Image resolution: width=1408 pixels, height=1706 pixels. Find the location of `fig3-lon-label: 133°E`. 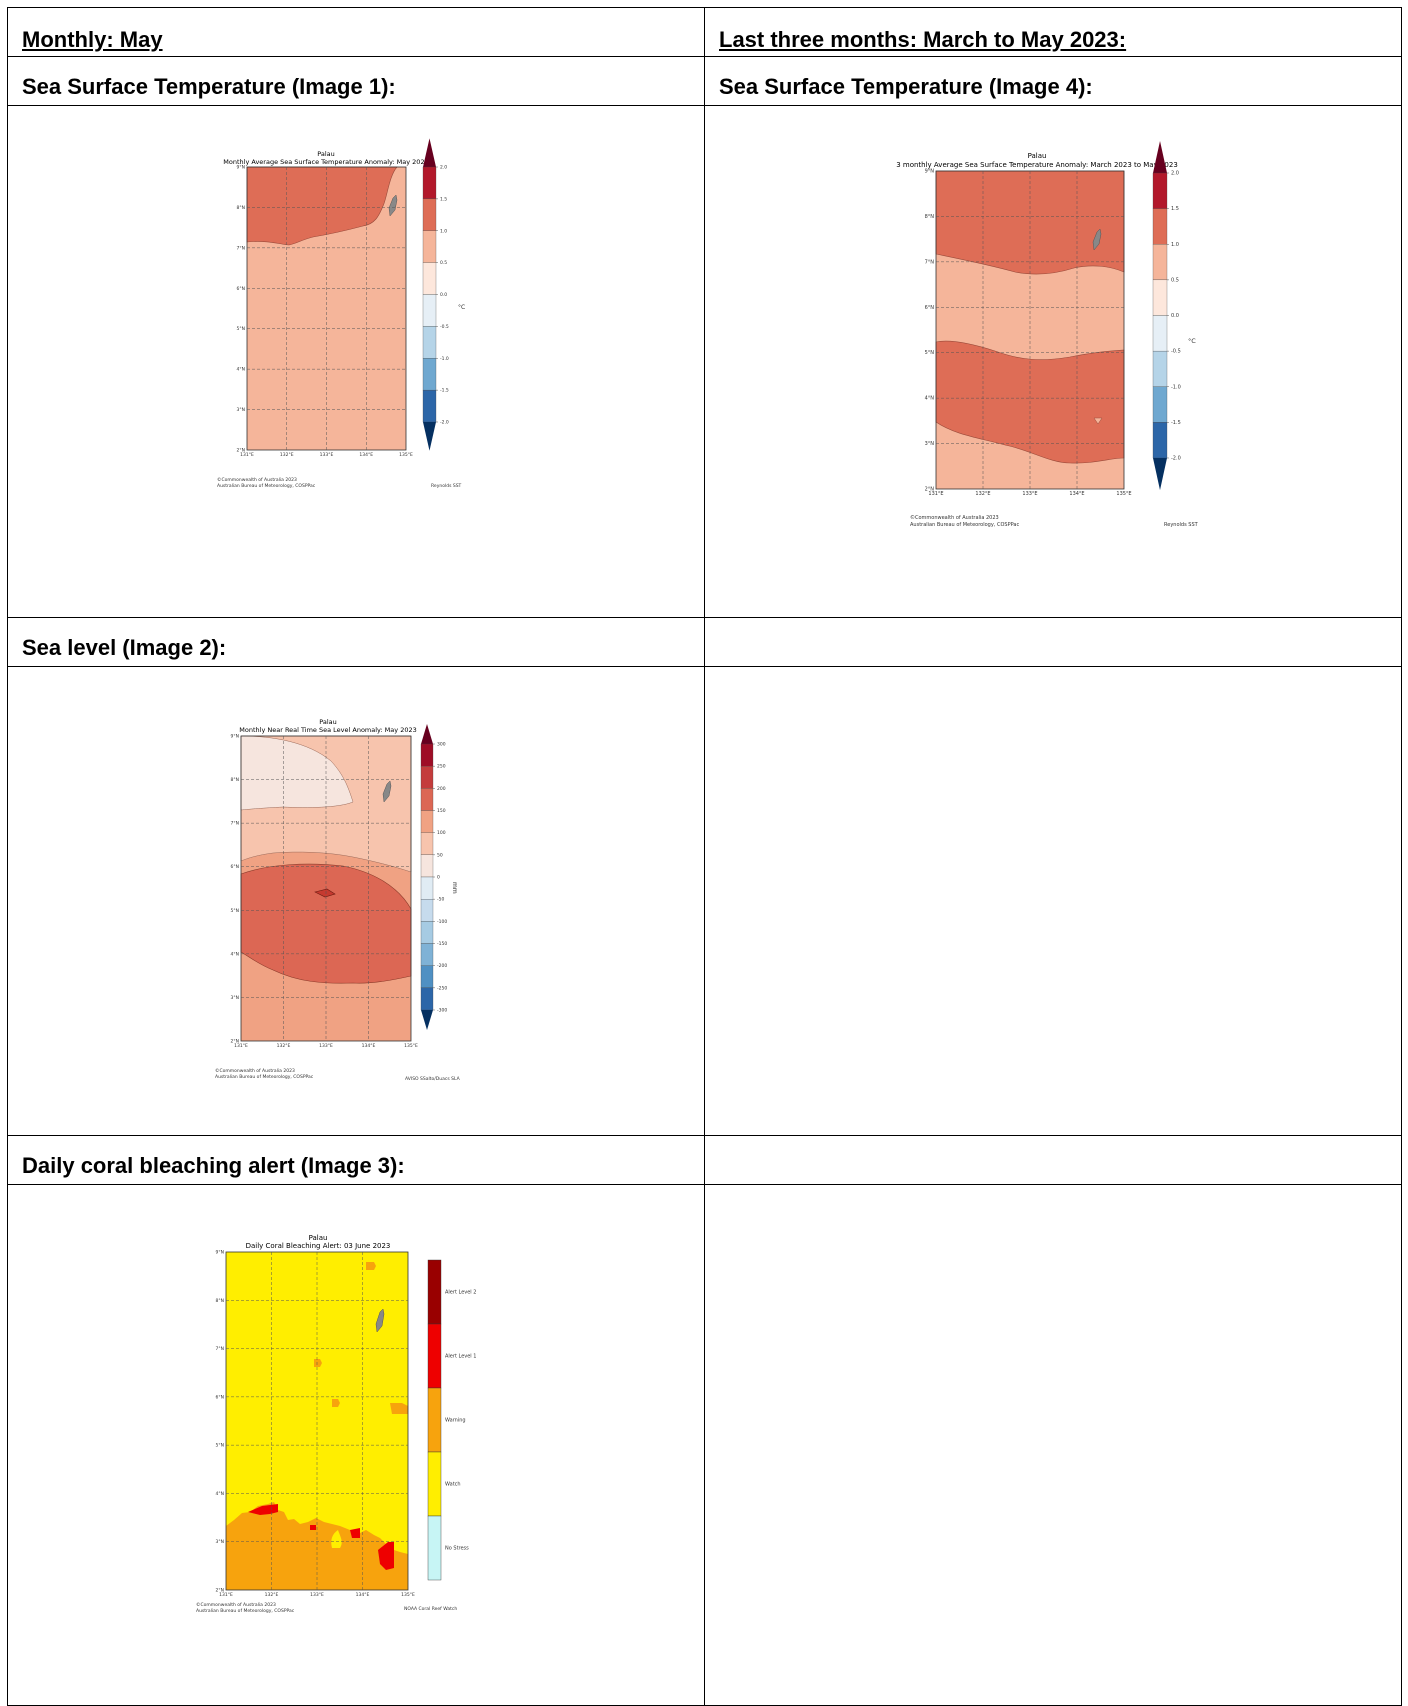

fig3-lon-label: 133°E is located at coordinates (317, 1595).